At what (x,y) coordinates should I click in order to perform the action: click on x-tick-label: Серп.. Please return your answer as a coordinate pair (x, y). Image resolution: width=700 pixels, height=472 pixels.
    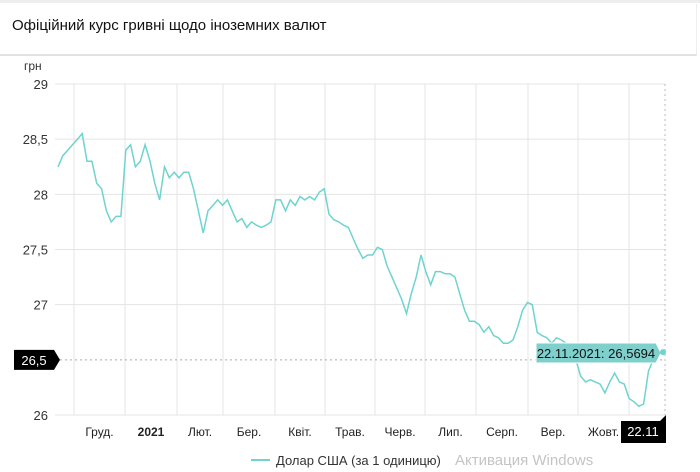
    Looking at the image, I should click on (502, 432).